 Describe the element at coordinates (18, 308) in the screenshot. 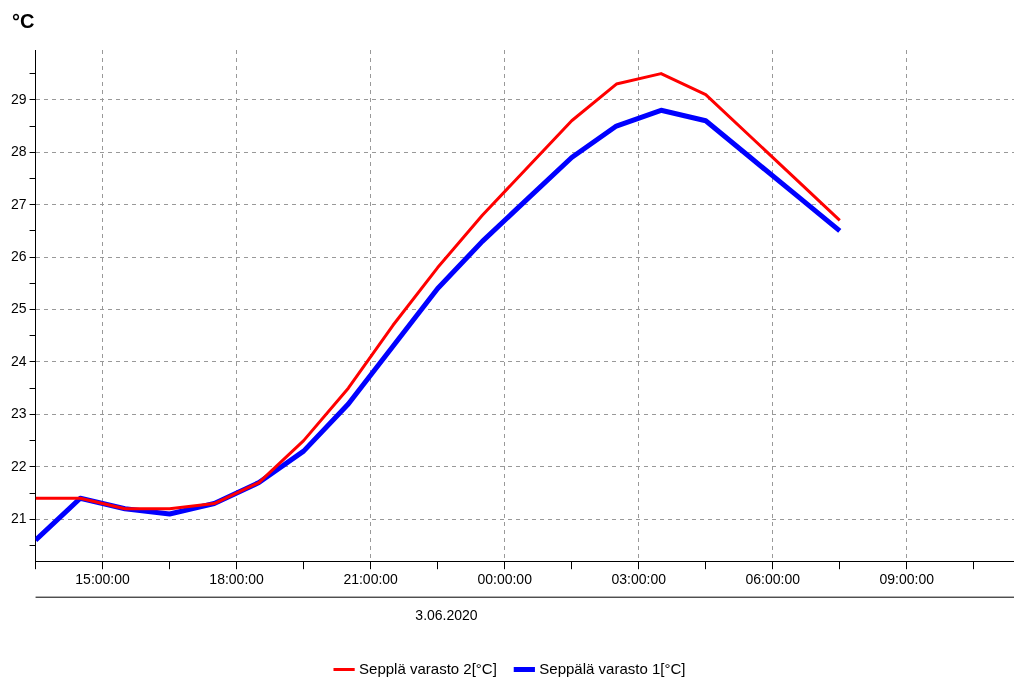

I see `y-tick-label: 25` at that location.